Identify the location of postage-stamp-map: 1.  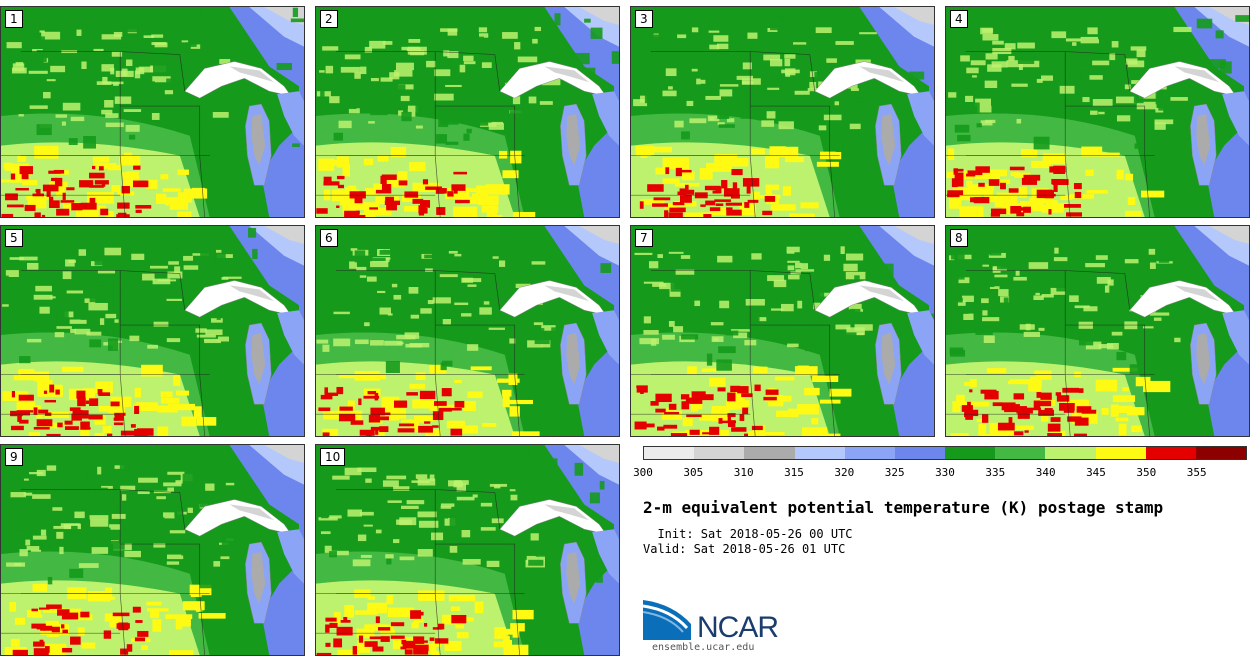
(152, 112).